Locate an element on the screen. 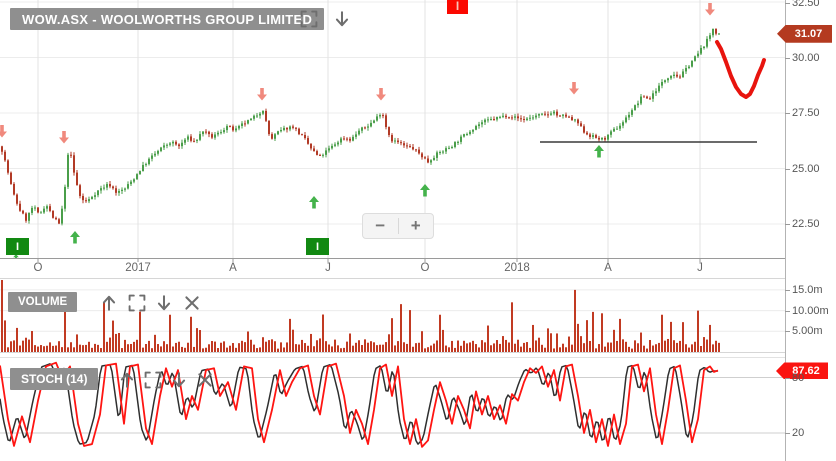  symbol-title-box: WOW.ASX - WOOLWORTHS GROUP LIMITED is located at coordinates (167, 19).